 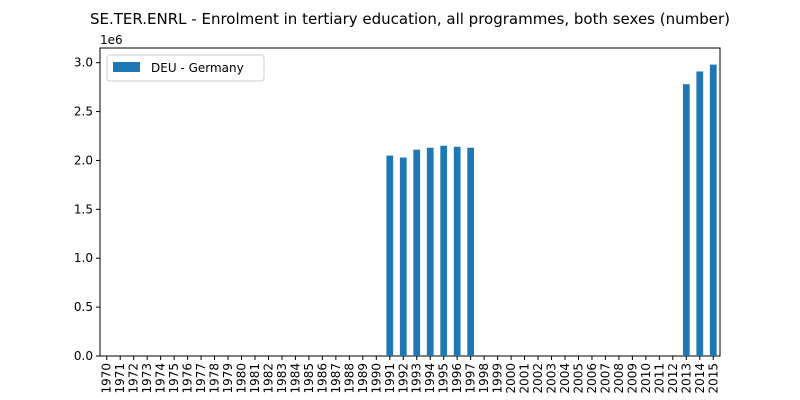 What do you see at coordinates (390, 378) in the screenshot?
I see `x-tick-label: 1991` at bounding box center [390, 378].